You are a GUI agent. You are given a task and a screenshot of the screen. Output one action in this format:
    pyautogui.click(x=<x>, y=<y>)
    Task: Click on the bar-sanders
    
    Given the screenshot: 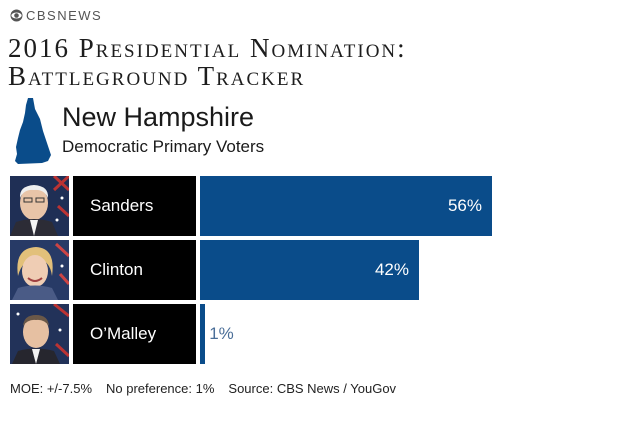 What is the action you would take?
    pyautogui.click(x=346, y=206)
    